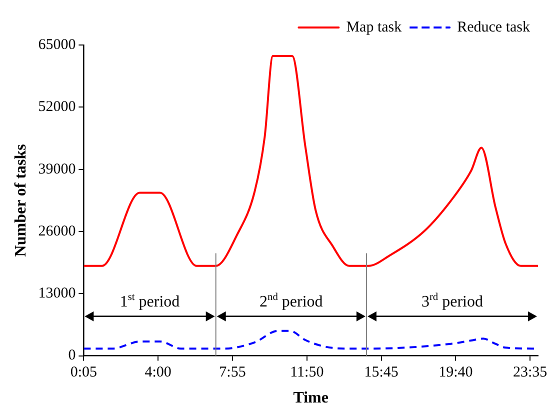 This screenshot has height=420, width=560. I want to click on y-axis-title: Number of tasks, so click(21, 200).